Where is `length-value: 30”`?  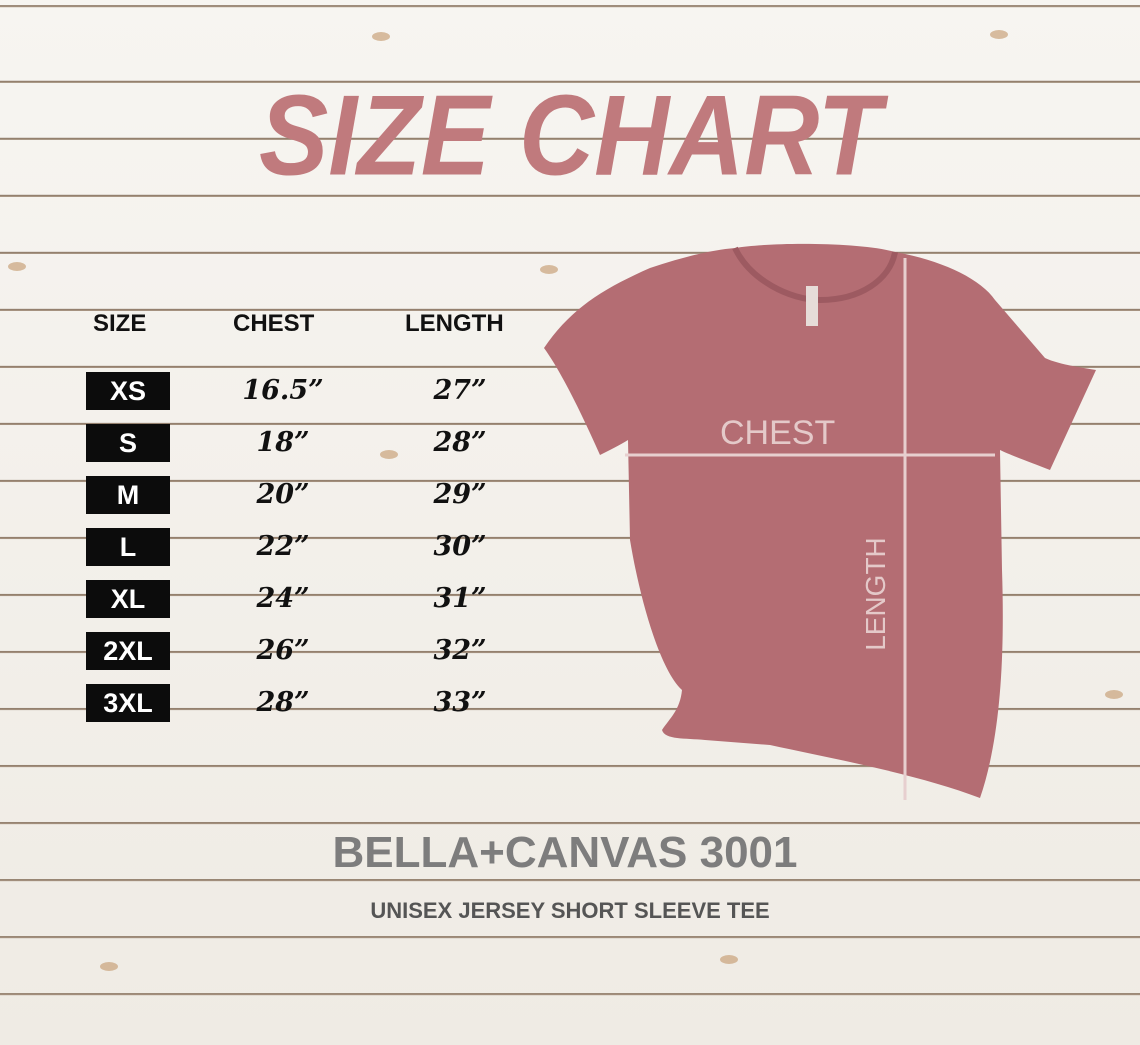 length-value: 30” is located at coordinates (460, 546).